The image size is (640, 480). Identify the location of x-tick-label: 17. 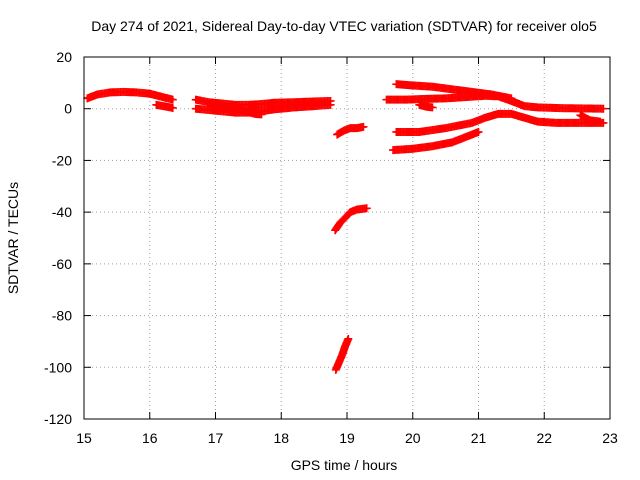
(216, 438).